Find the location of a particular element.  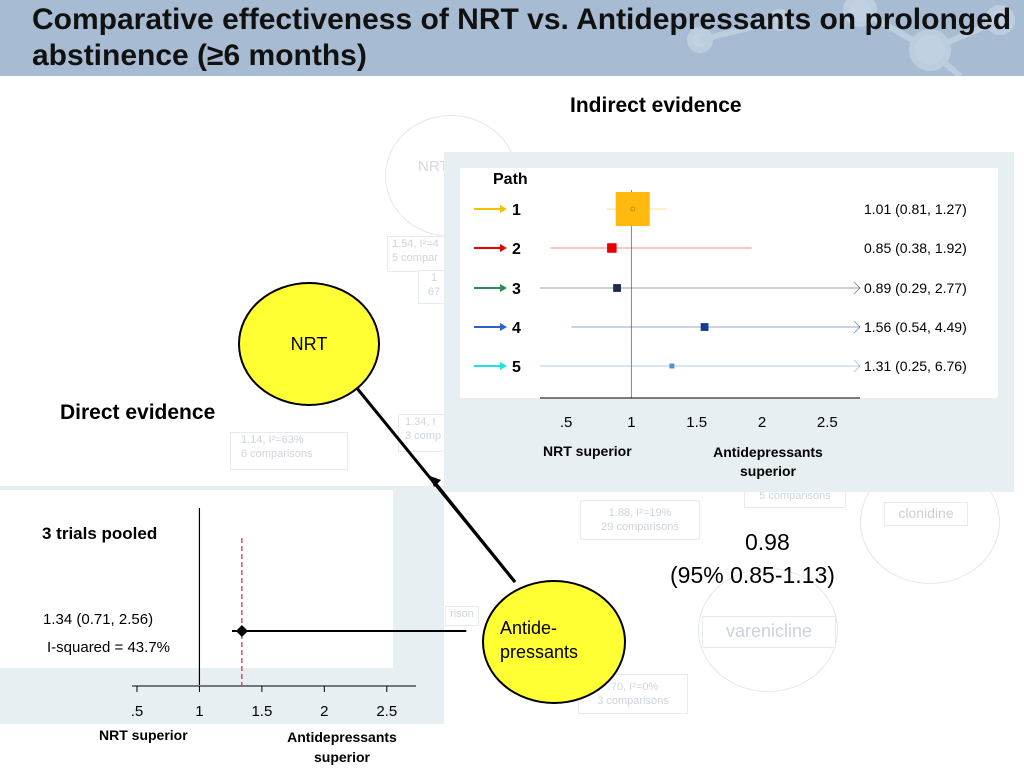

ghost-node-varenicline is located at coordinates (768, 630).